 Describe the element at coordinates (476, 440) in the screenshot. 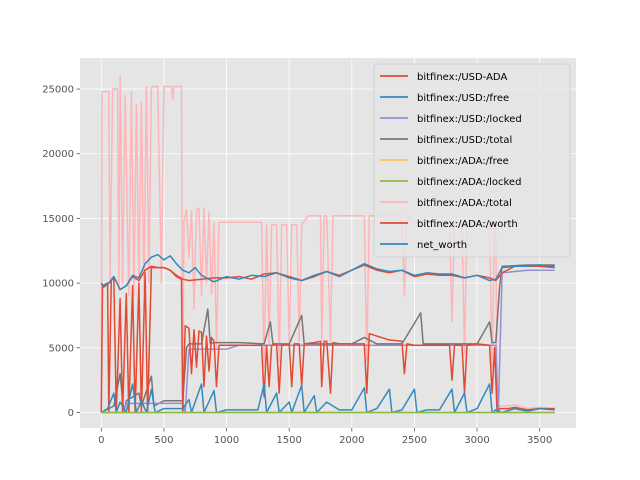

I see `x-tick-label: 3000` at that location.